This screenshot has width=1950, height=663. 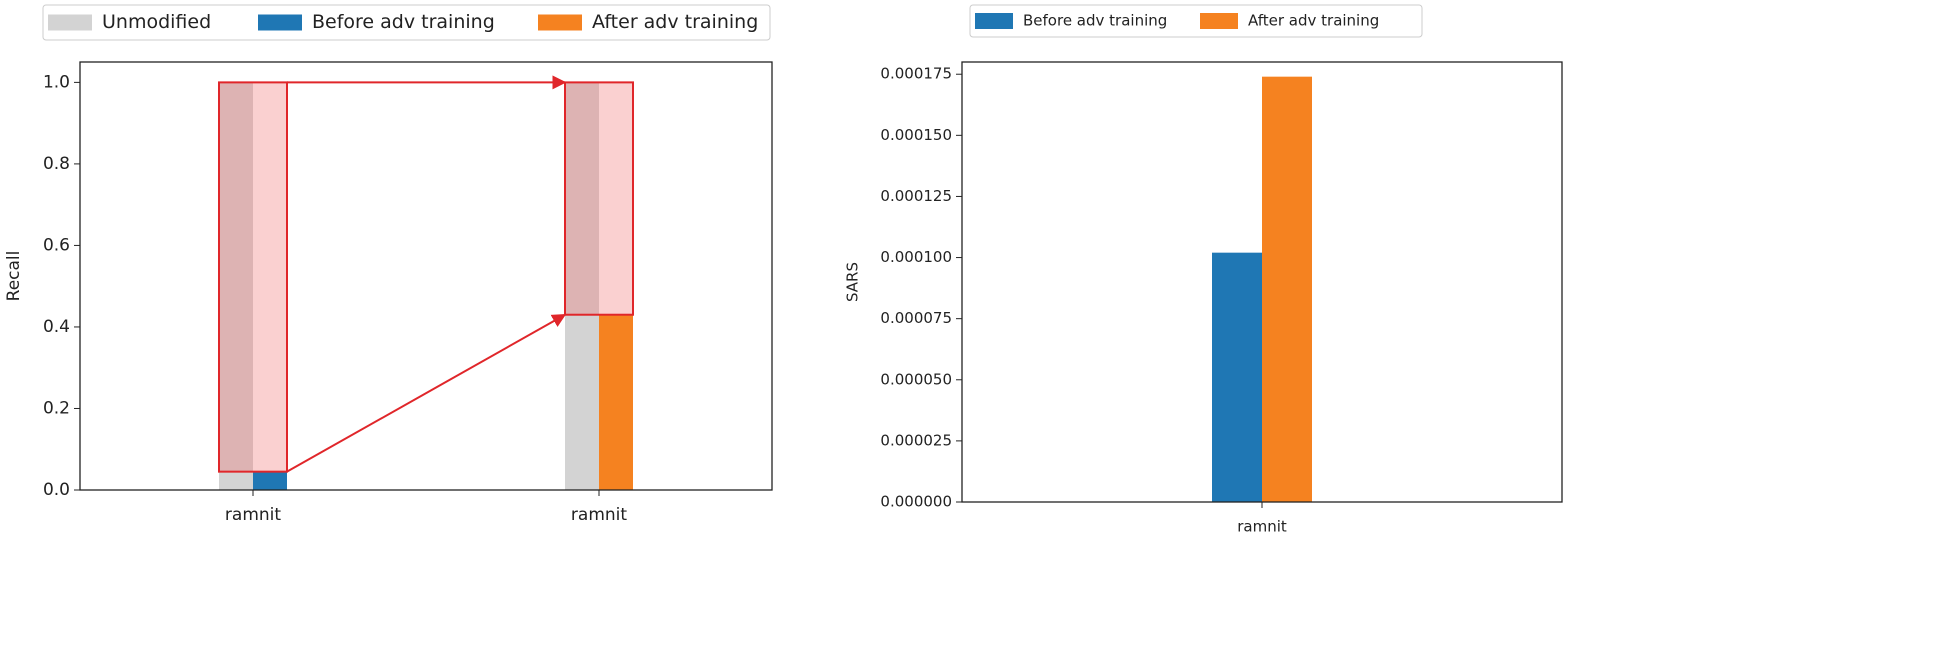 I want to click on y-tick-label: 0.2, so click(x=56, y=408).